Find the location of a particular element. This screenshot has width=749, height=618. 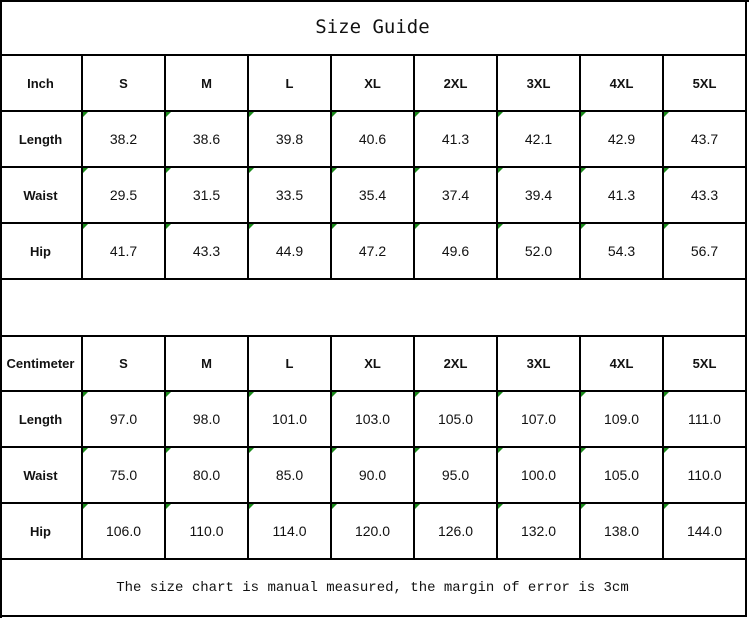

size-header: S is located at coordinates (124, 364).